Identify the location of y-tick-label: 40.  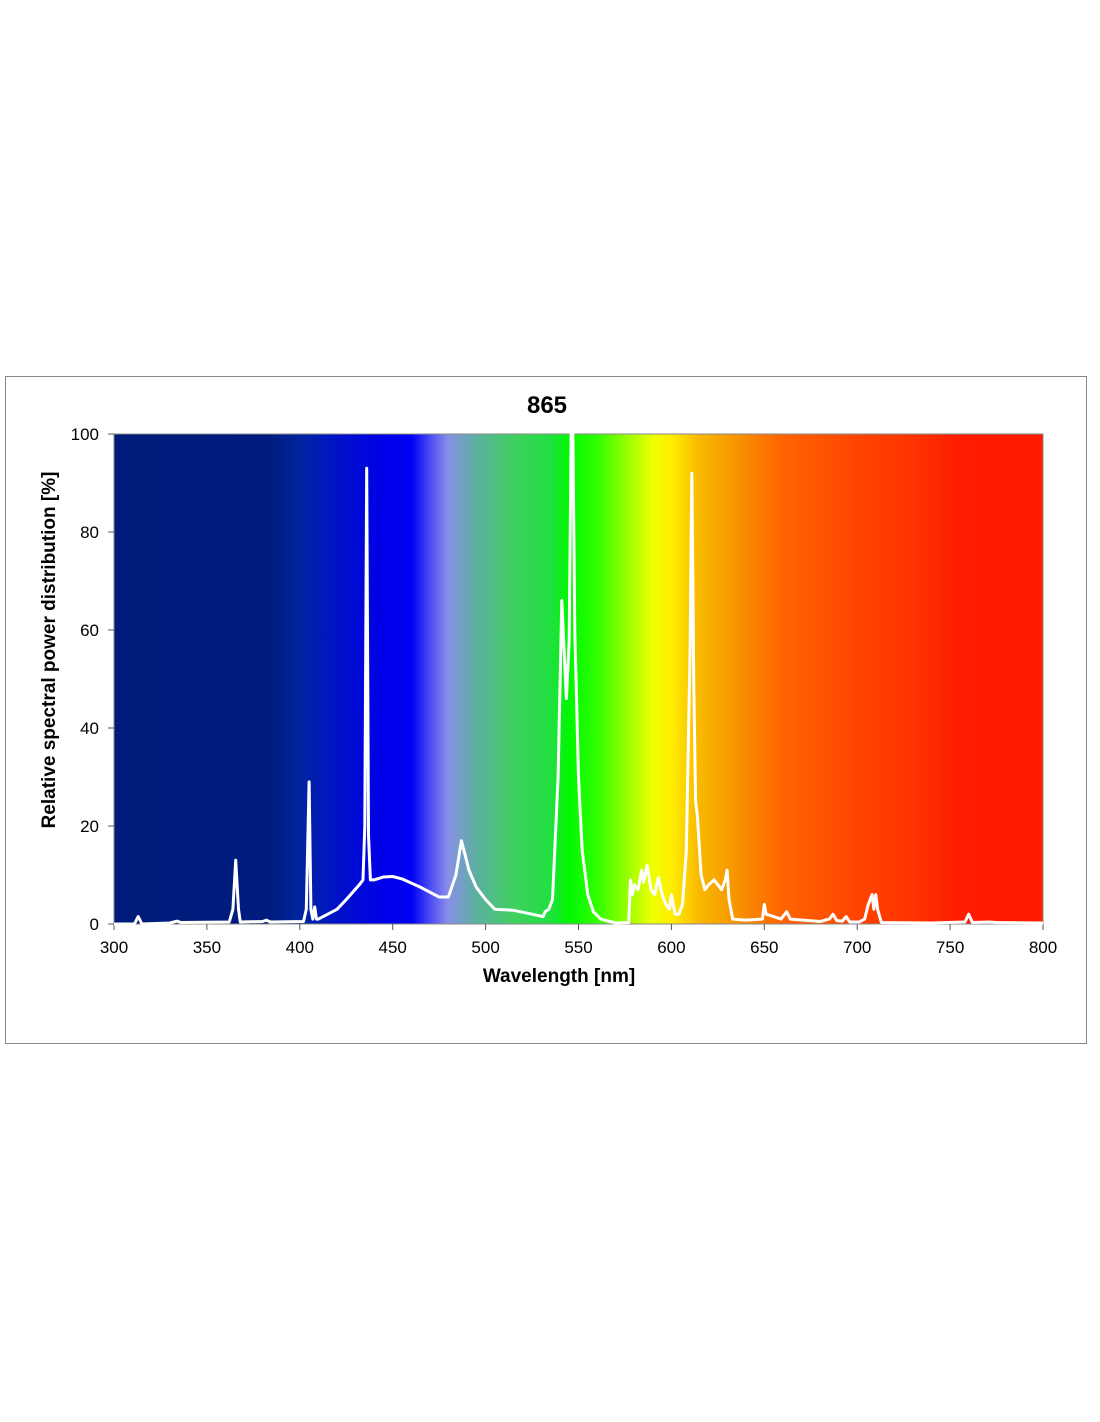
(89, 728).